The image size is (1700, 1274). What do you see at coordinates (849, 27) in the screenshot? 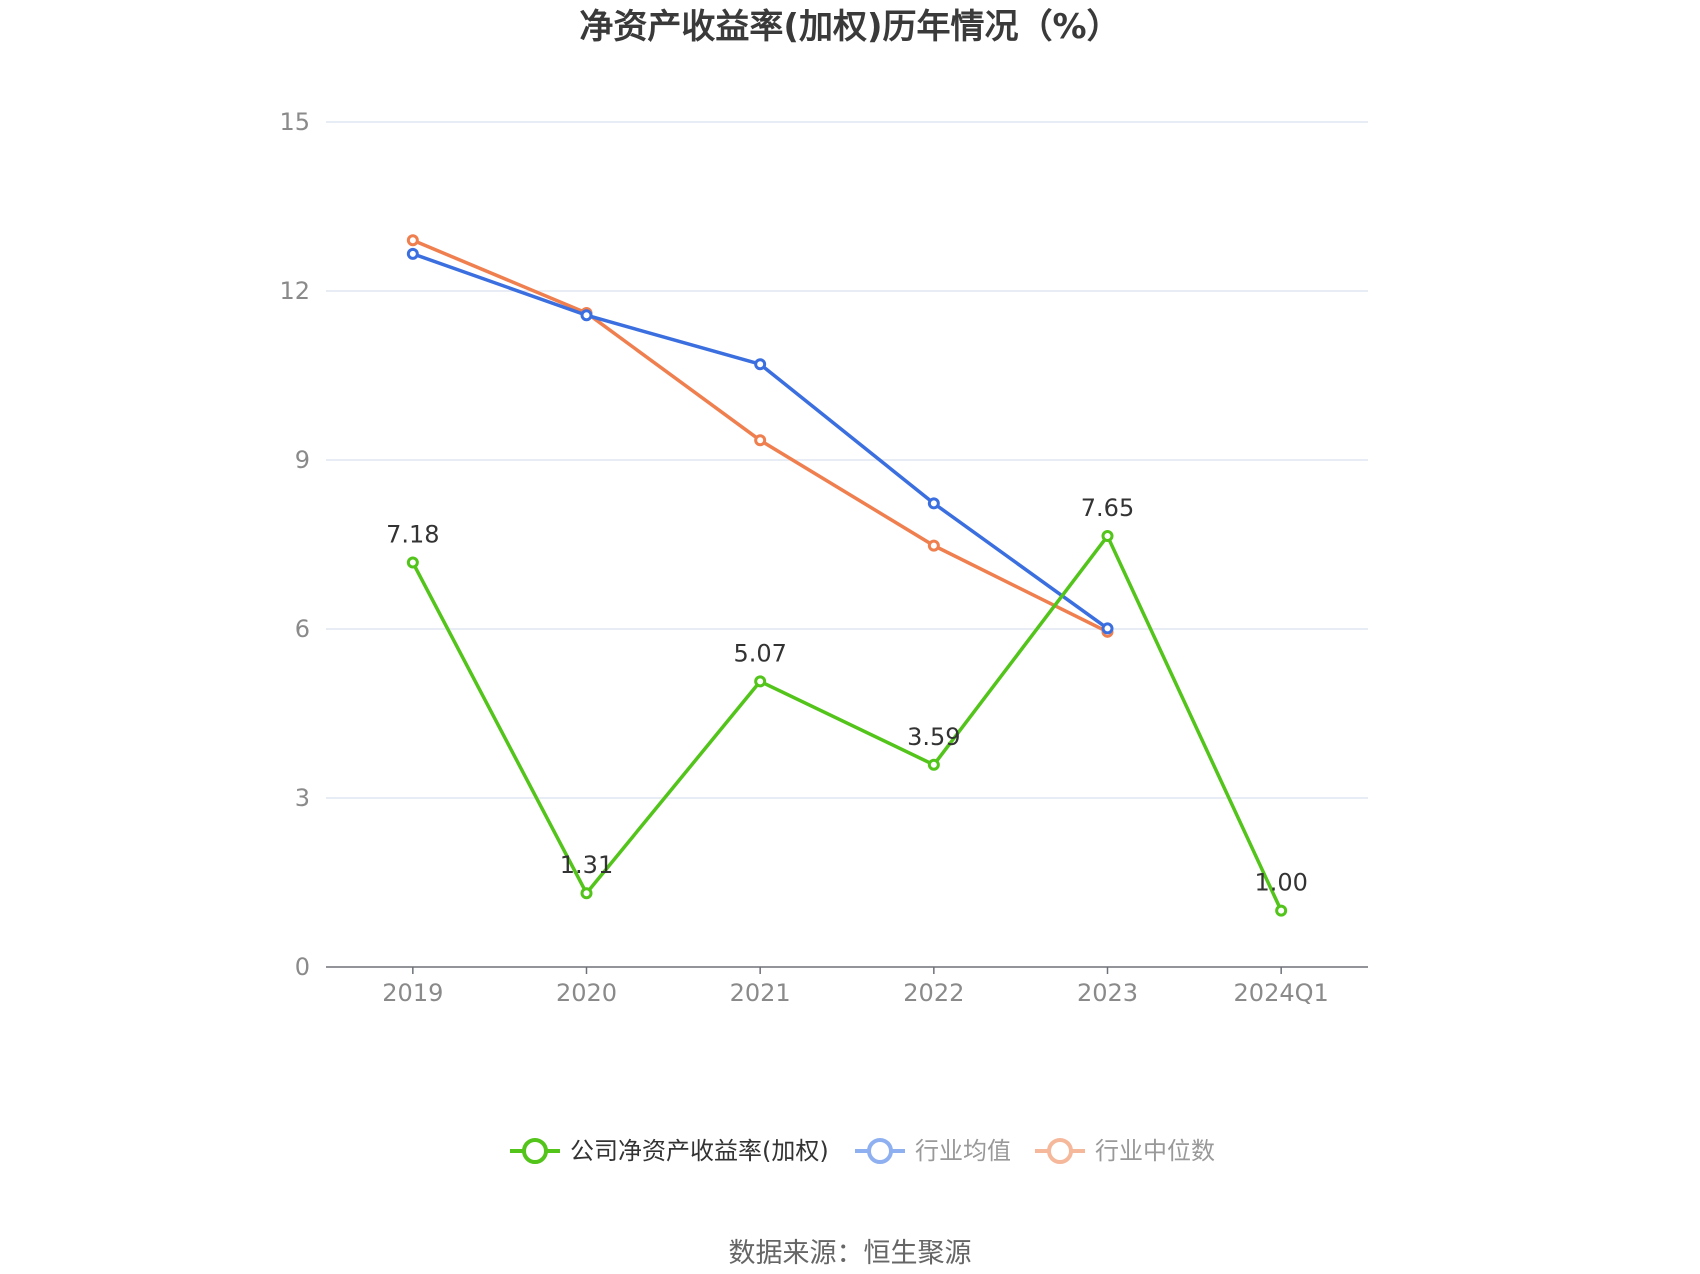
I see `chart-title: 净资产收益率(加权)历年情况（%）` at bounding box center [849, 27].